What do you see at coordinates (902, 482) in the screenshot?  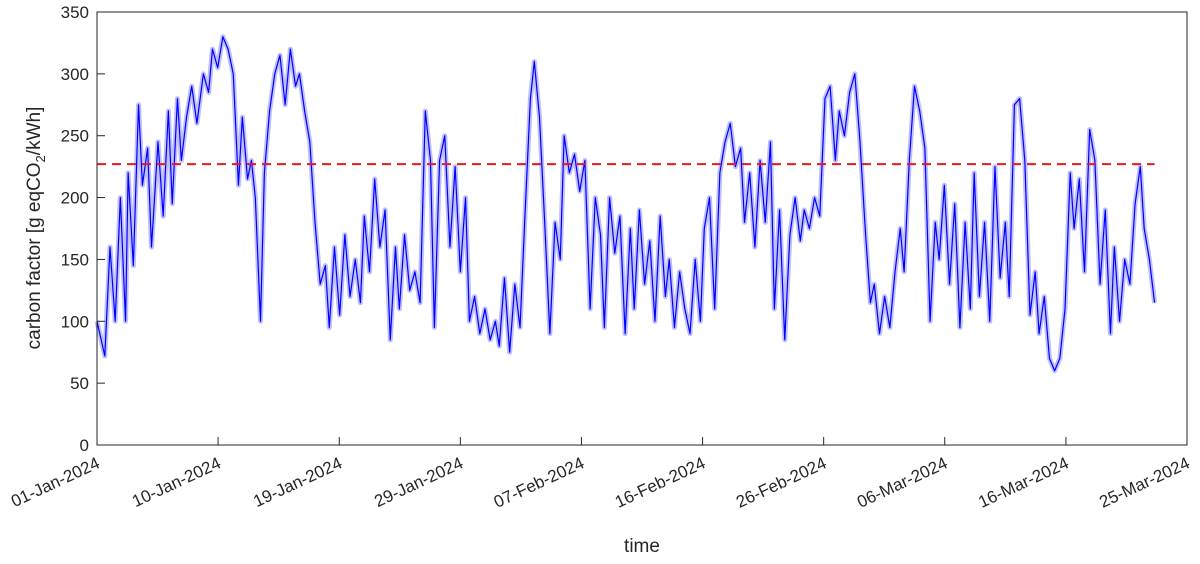 I see `x-tick-label: 06-Mar-2024` at bounding box center [902, 482].